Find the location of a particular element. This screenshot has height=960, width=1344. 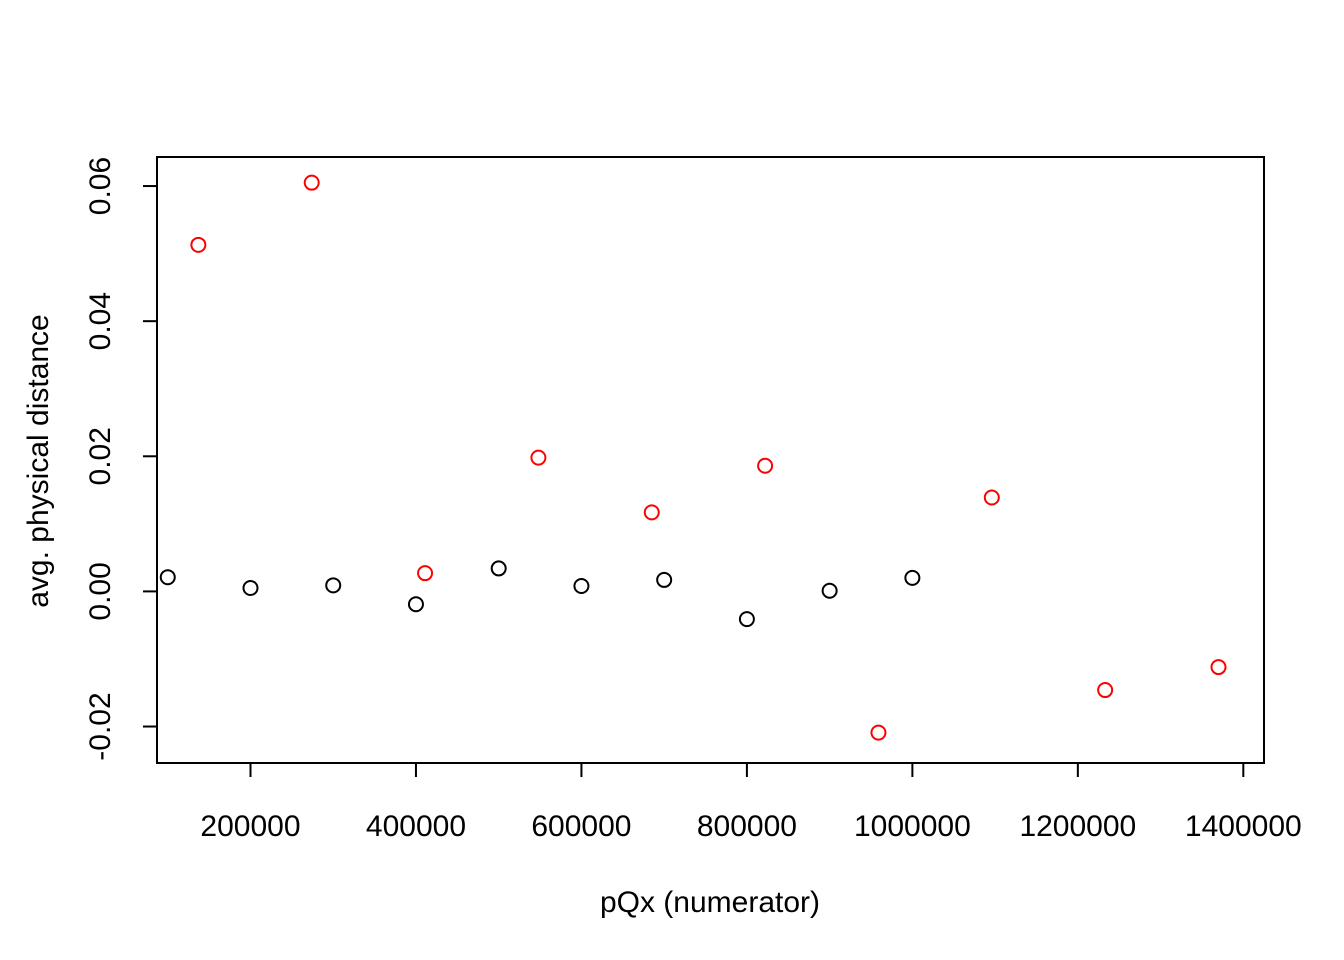

y-axis: -0.02 0.00 0.02 0.04 0.06 is located at coordinates (121, 459).